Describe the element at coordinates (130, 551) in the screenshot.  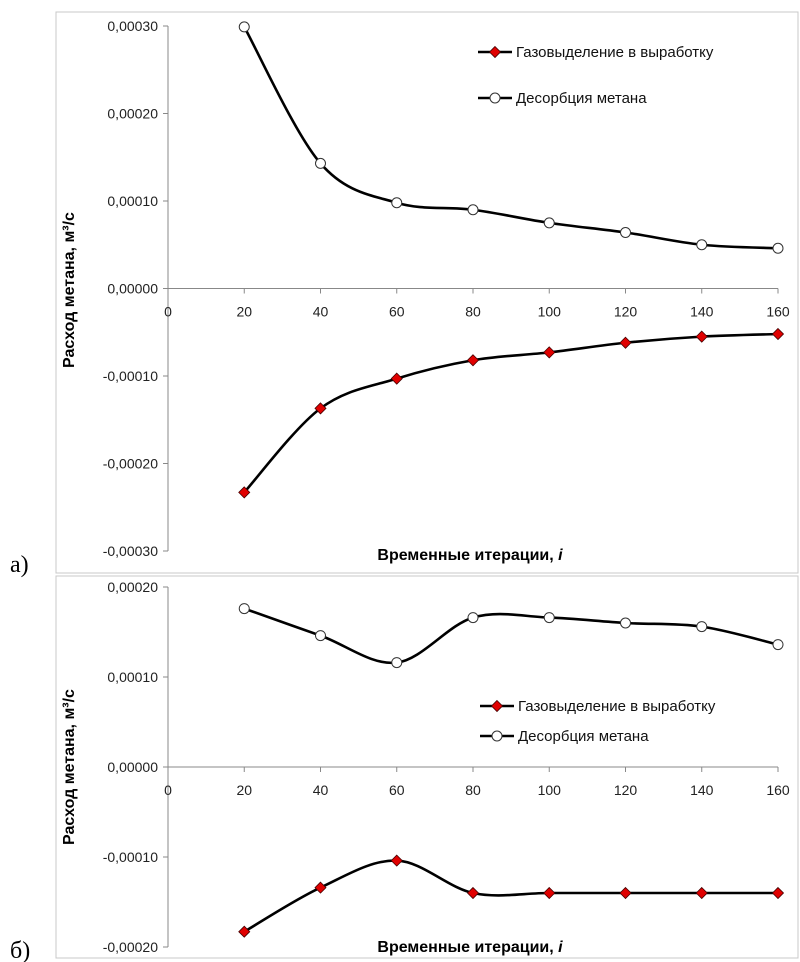
I see `y-tick-label: -0,00030` at that location.